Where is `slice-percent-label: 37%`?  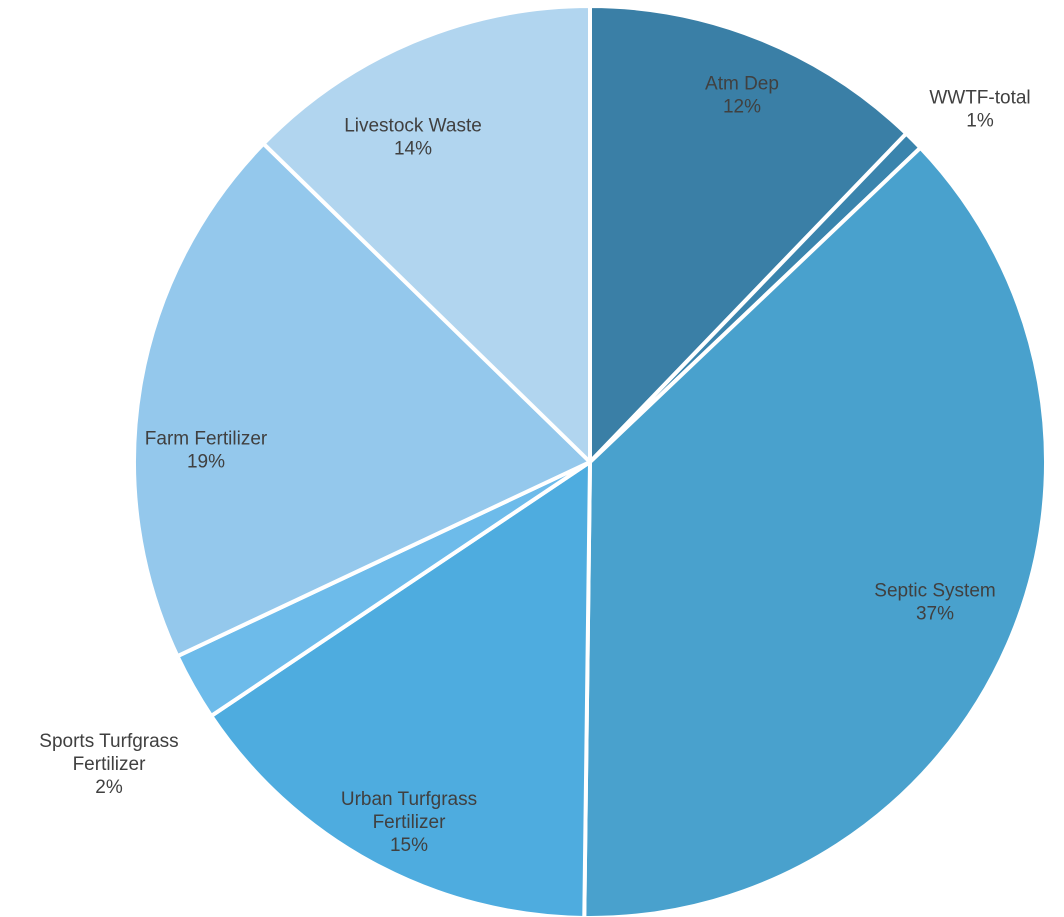
slice-percent-label: 37% is located at coordinates (935, 614).